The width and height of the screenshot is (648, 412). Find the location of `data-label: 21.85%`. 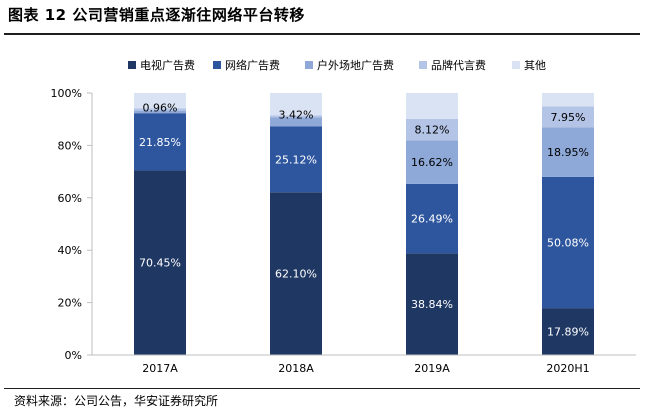

data-label: 21.85% is located at coordinates (160, 142).